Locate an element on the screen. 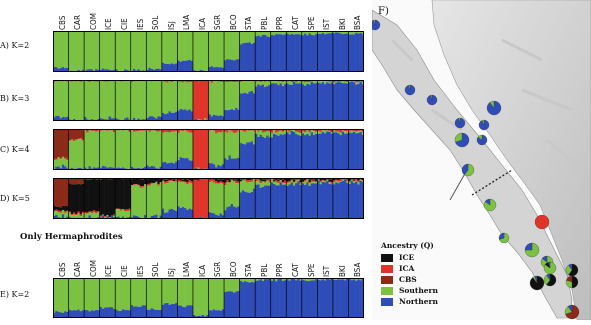 Image resolution: width=591 pixels, height=325 pixels. legend-label: Southern is located at coordinates (418, 290).